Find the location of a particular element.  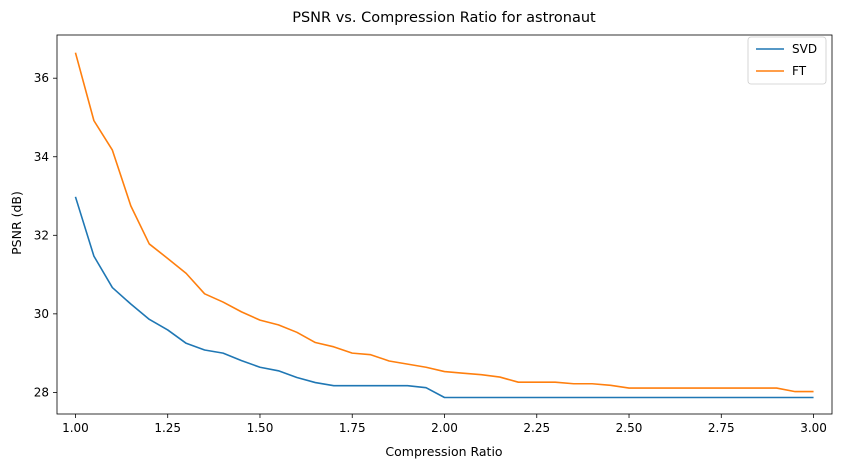

y-tick-label: 28 is located at coordinates (41, 392).